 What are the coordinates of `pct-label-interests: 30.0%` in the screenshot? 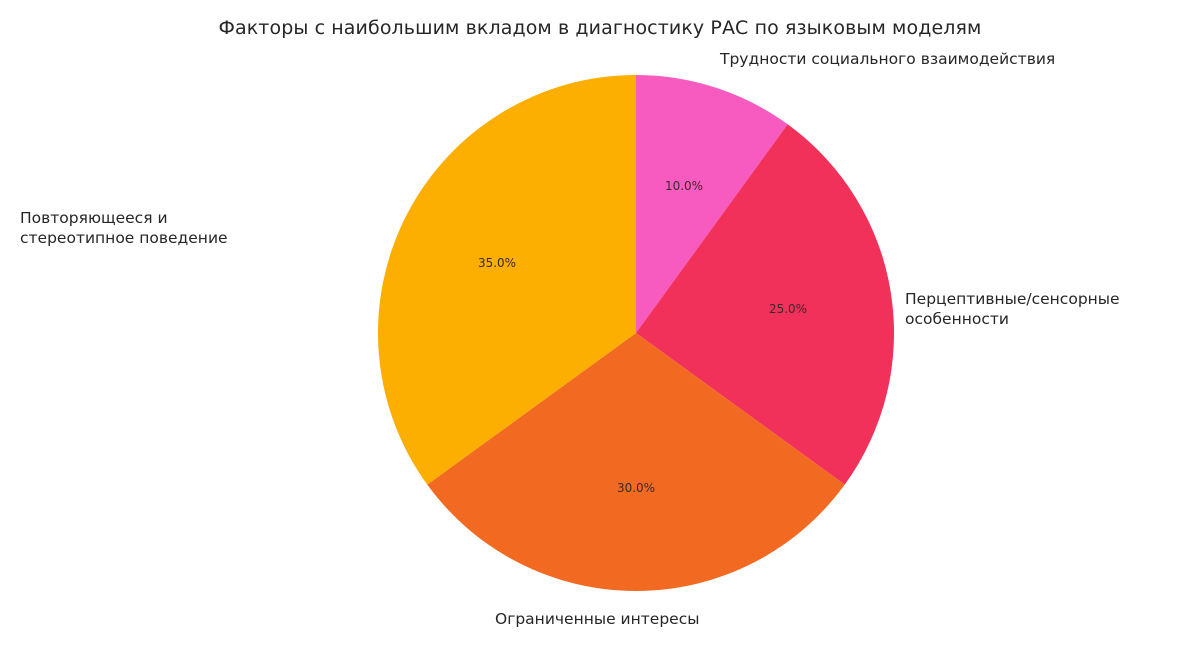 It's located at (636, 488).